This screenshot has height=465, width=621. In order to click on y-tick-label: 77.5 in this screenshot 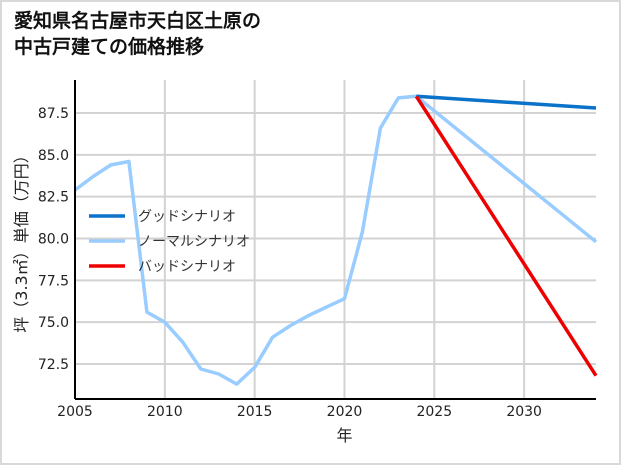, I will do `click(53, 281)`.